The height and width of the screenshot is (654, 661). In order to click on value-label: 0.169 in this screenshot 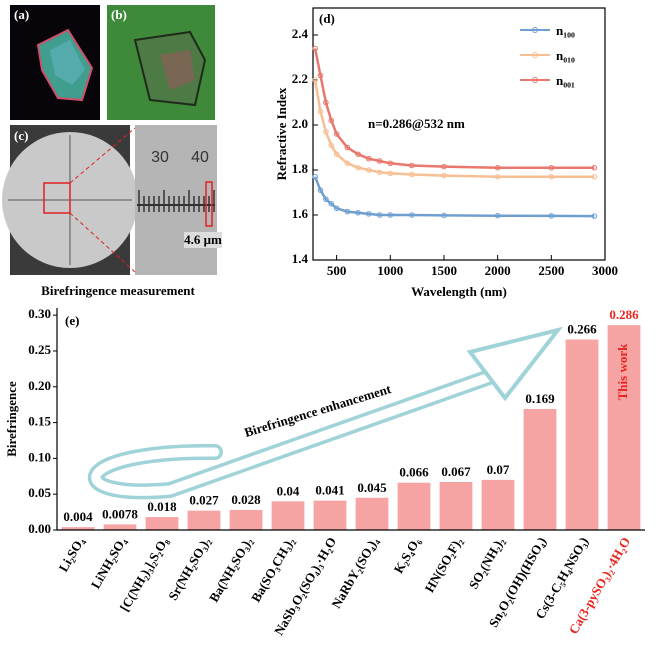, I will do `click(540, 398)`.